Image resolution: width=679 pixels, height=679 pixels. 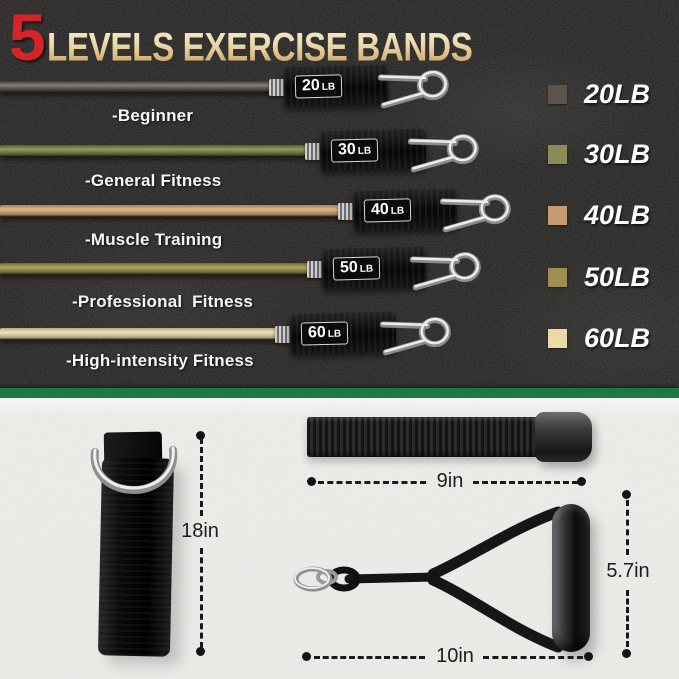 I want to click on band-sleeve: 50 LB, so click(x=374, y=268).